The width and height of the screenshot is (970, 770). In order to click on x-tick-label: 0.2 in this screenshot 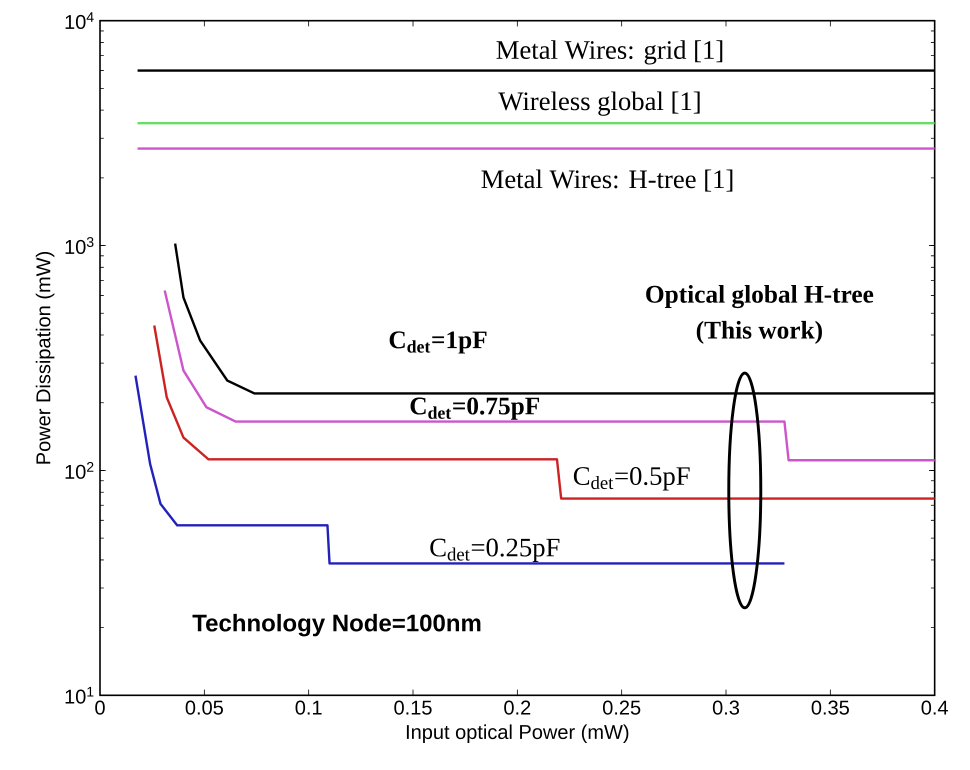, I will do `click(517, 707)`.